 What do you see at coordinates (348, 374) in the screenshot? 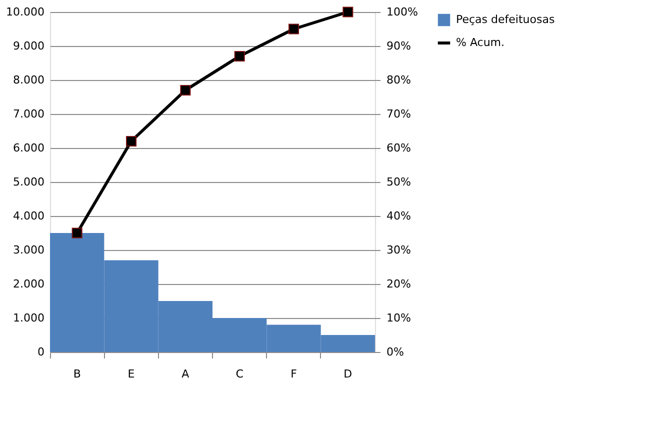
I see `x-tick-label: D` at bounding box center [348, 374].